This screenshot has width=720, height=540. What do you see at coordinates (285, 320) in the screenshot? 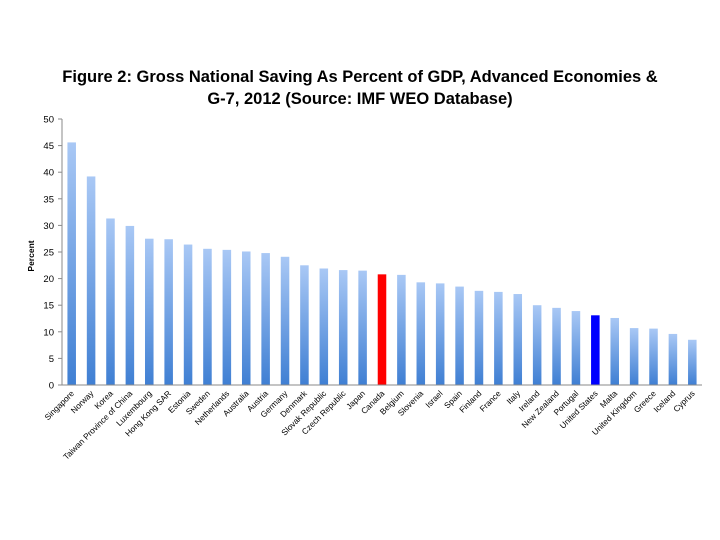
I see `bar-germany` at bounding box center [285, 320].